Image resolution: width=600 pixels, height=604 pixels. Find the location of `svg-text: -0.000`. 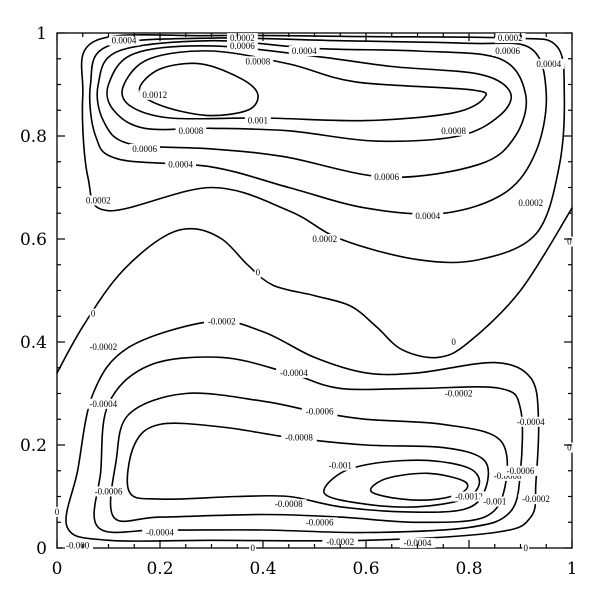

svg-text: -0.000 is located at coordinates (78, 545).